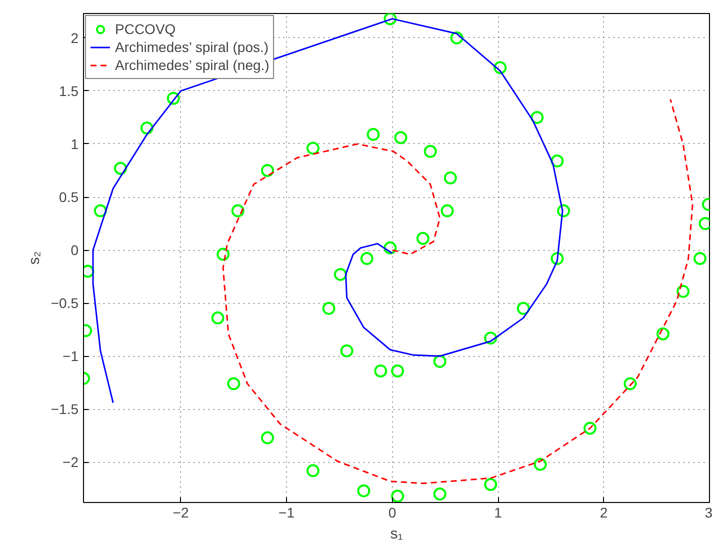  I want to click on y-axis-title: s₂, so click(34, 258).